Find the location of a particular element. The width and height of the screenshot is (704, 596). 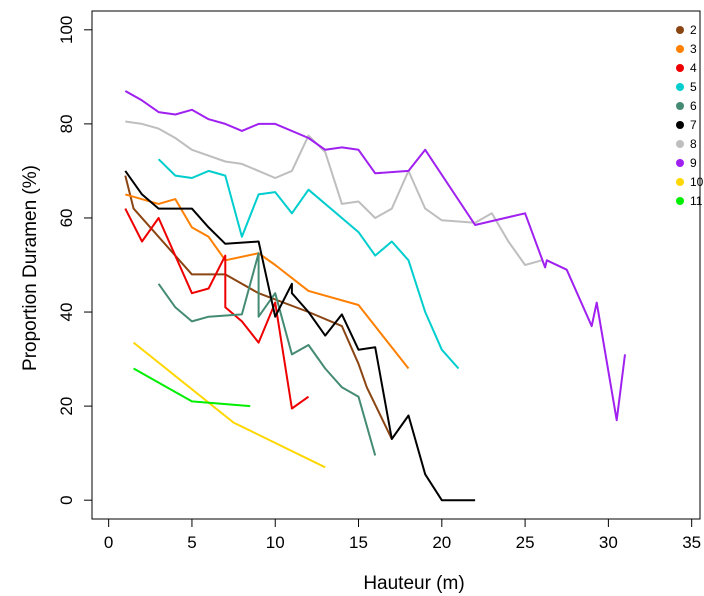

legend-label: 4 is located at coordinates (693, 68).